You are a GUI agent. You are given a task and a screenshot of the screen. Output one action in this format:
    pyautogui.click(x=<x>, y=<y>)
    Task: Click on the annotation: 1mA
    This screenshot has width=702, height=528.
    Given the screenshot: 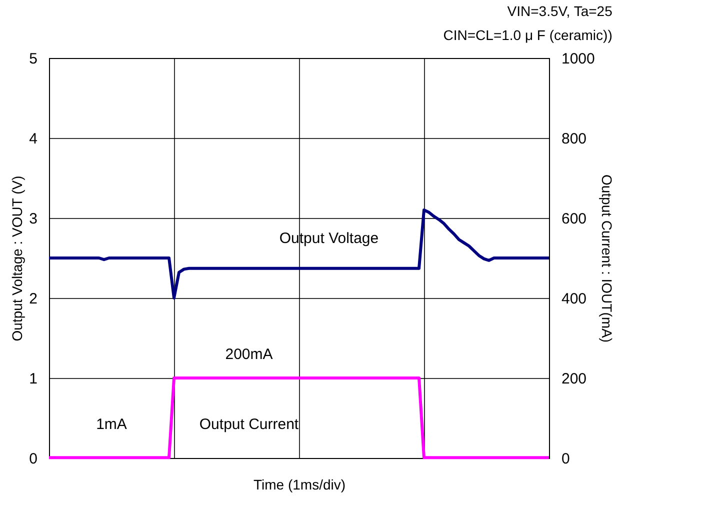 What is the action you would take?
    pyautogui.click(x=111, y=424)
    